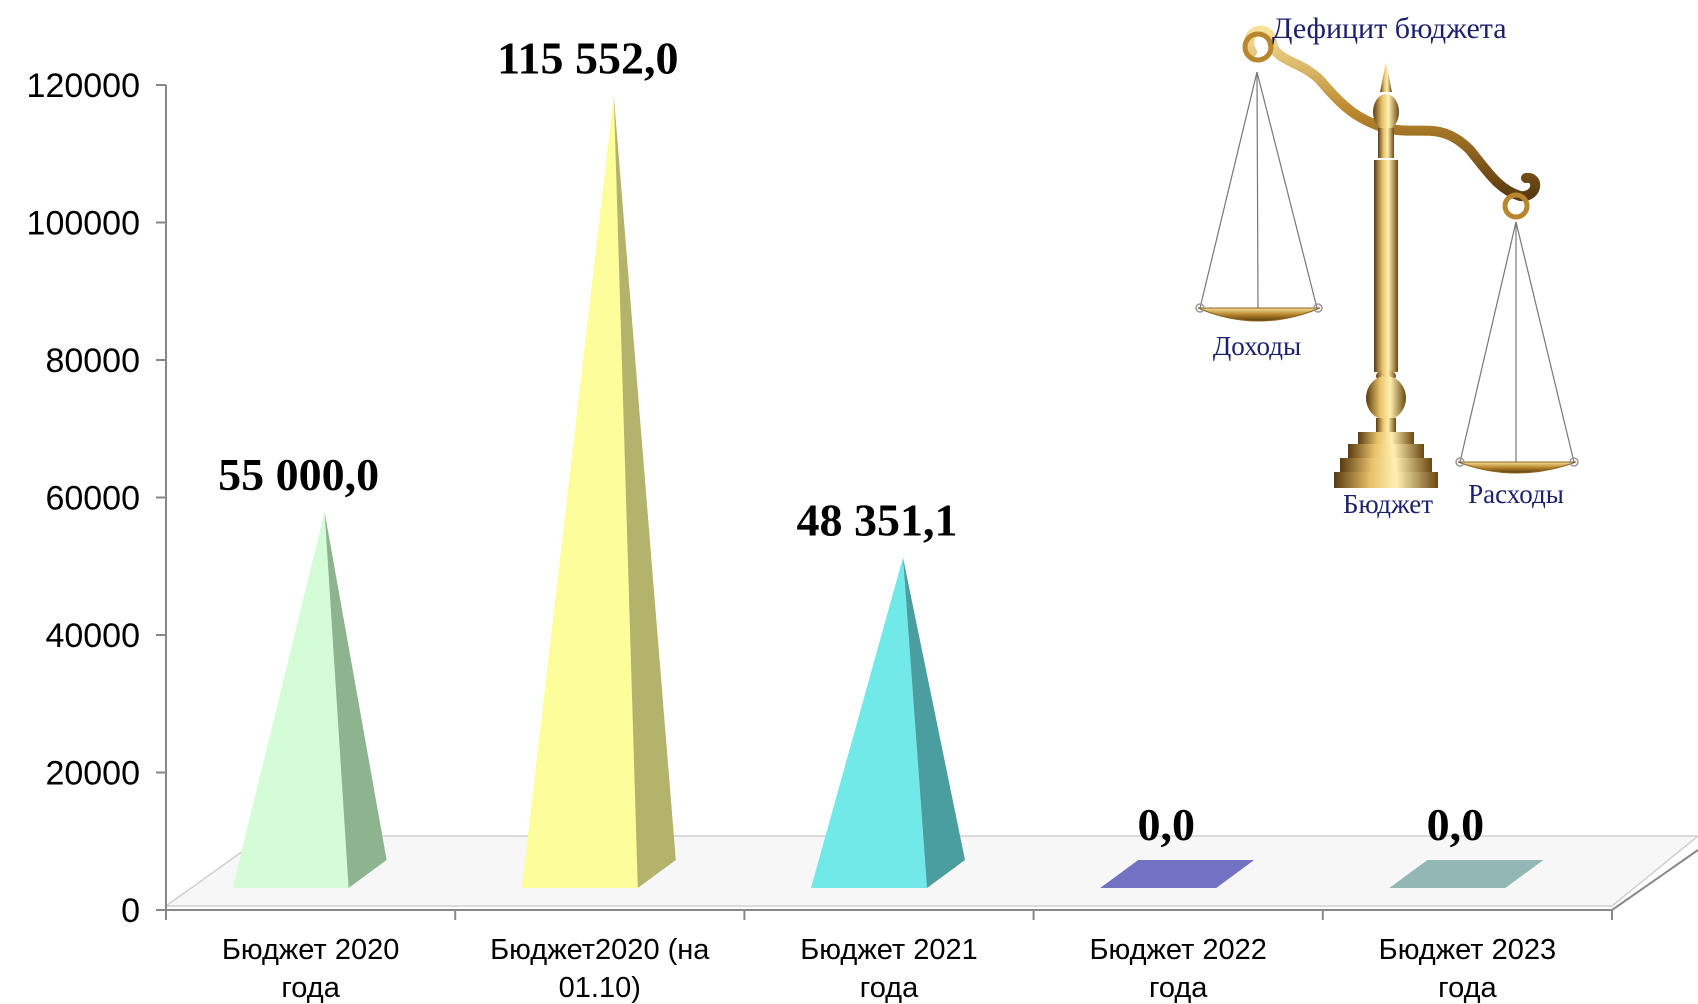 This screenshot has height=1004, width=1698. I want to click on y-tick-label: 60000, so click(92, 499).